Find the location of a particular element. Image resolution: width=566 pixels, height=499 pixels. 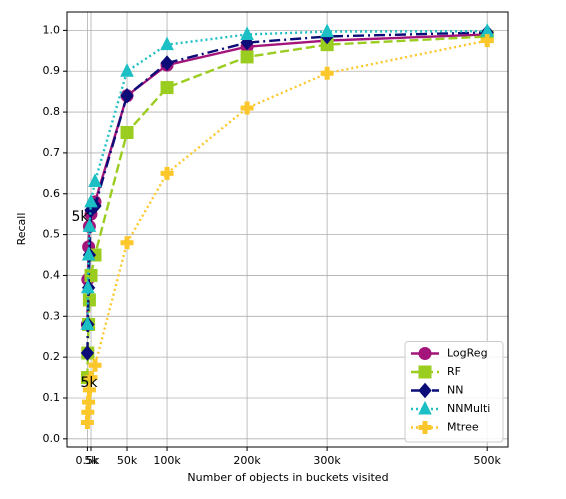

x-axis-label: Number of objects in buckets visited is located at coordinates (287, 477).